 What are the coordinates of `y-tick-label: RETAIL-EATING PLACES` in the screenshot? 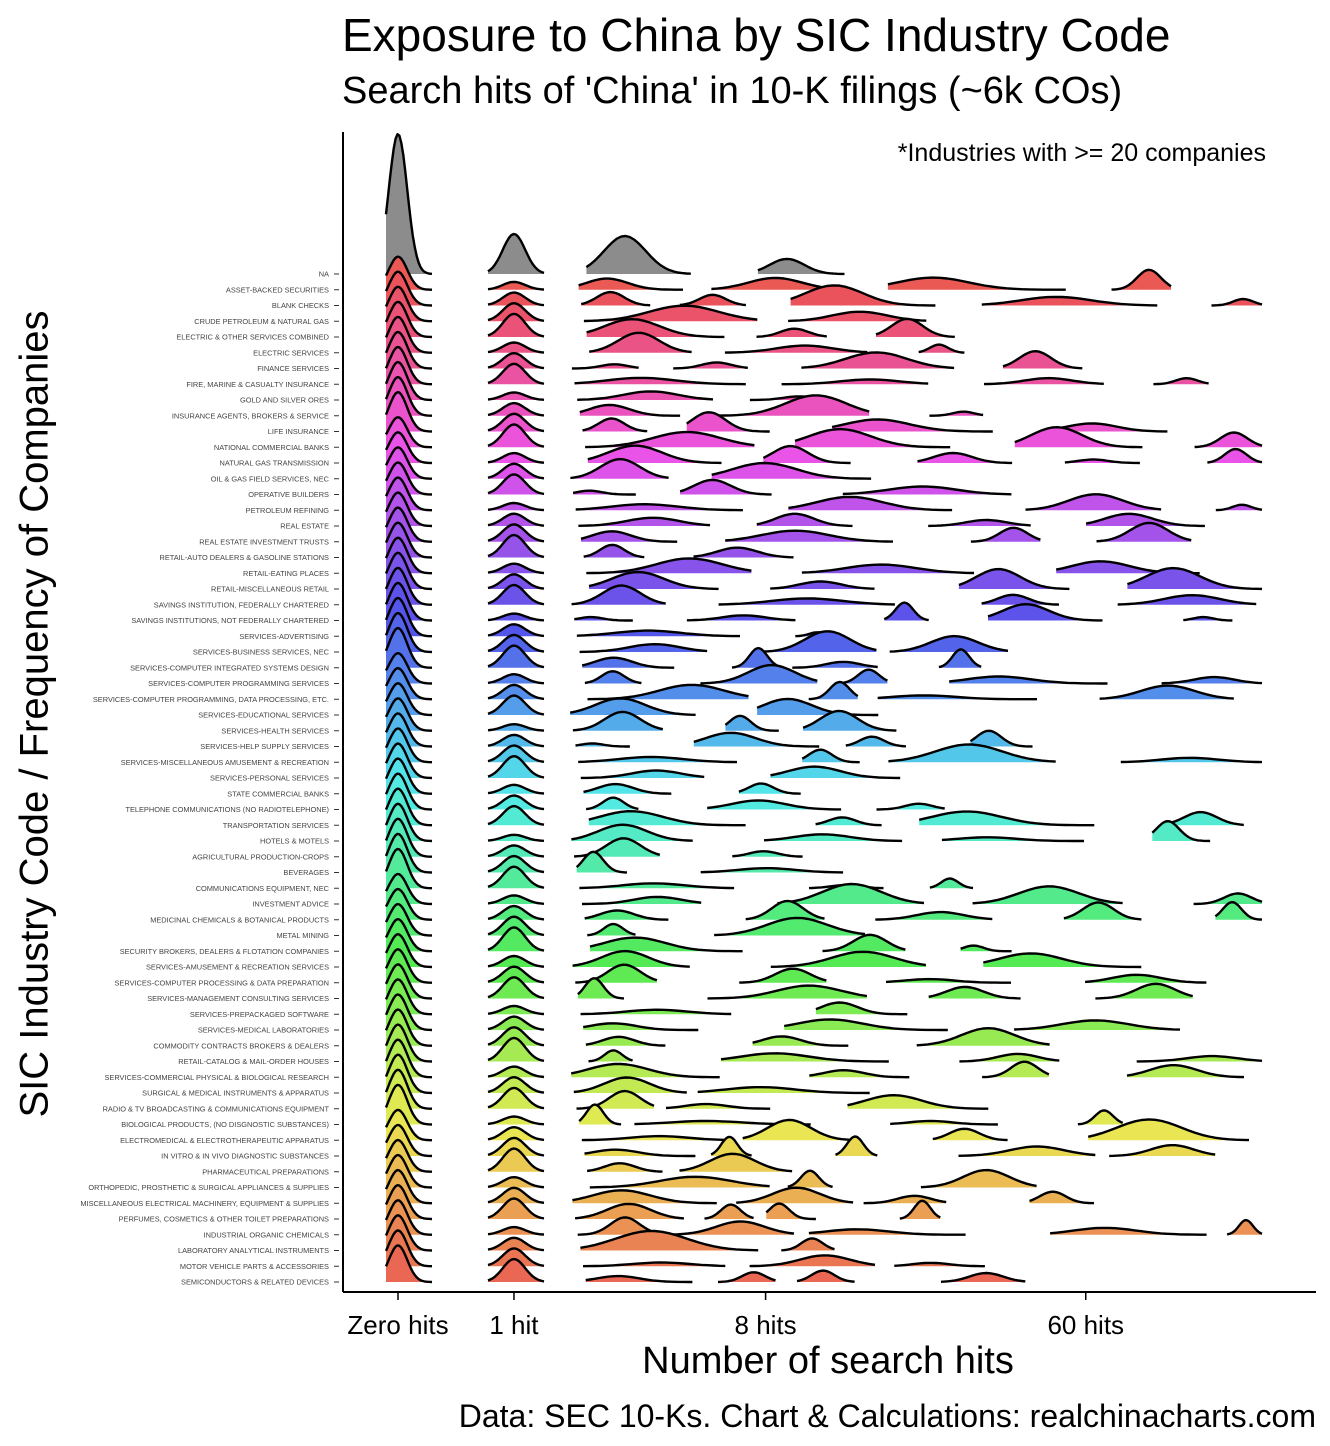 It's located at (286, 573).